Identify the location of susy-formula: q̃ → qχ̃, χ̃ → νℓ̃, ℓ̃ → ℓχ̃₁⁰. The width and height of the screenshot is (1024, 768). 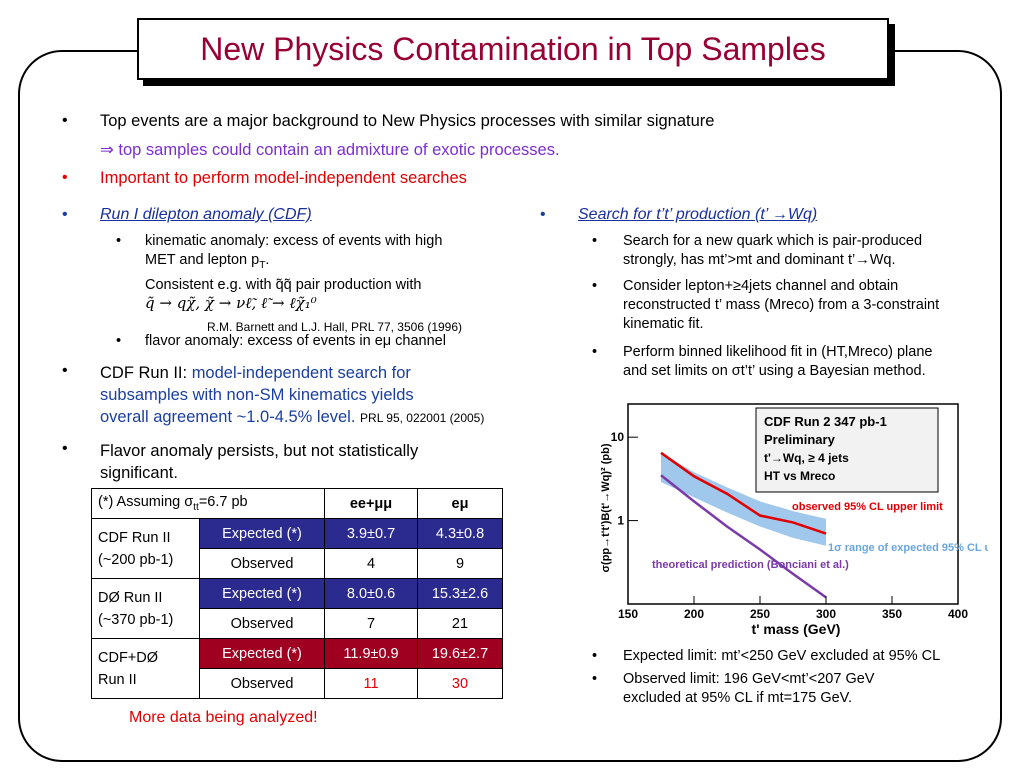
(231, 303).